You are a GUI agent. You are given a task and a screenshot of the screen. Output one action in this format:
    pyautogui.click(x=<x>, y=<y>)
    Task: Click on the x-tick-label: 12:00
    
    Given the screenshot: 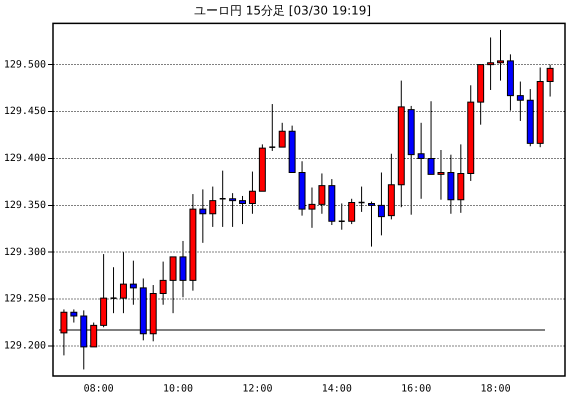 What is the action you would take?
    pyautogui.click(x=257, y=389)
    